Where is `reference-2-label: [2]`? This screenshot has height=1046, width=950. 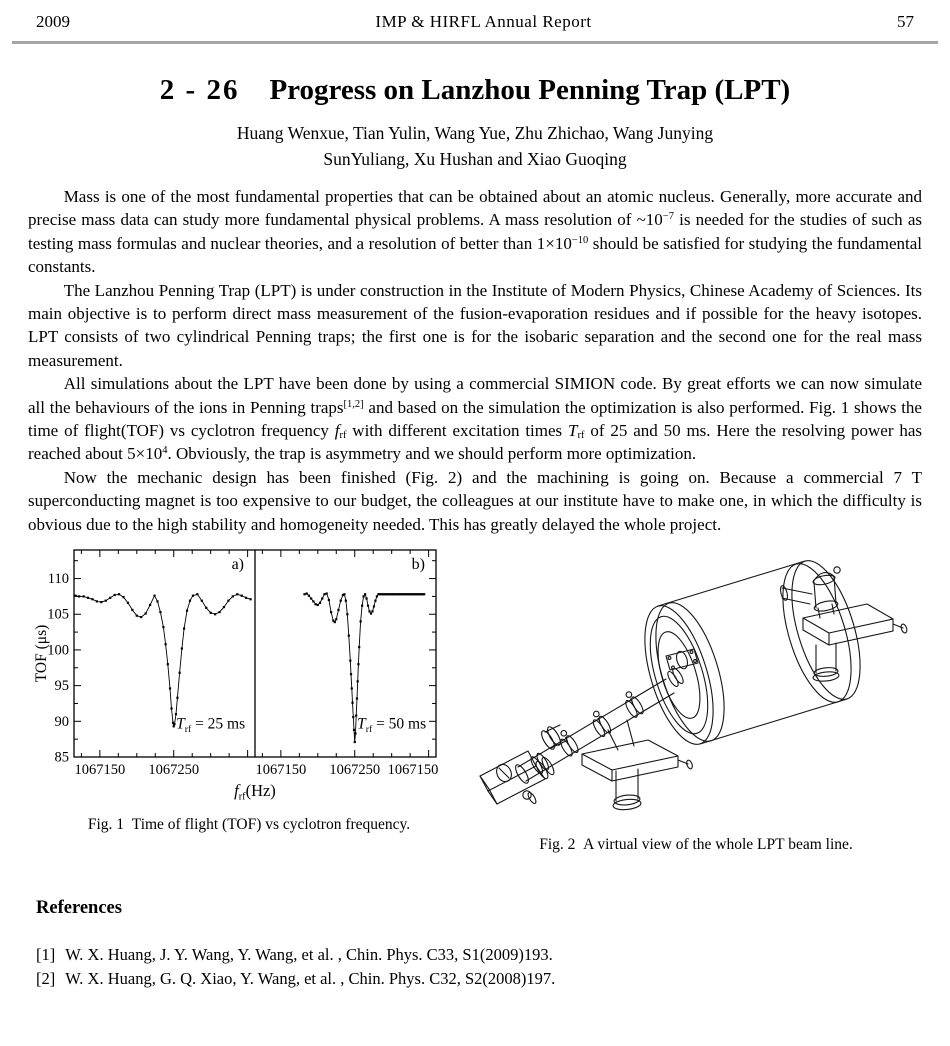
reference-2-label: [2] is located at coordinates (46, 978).